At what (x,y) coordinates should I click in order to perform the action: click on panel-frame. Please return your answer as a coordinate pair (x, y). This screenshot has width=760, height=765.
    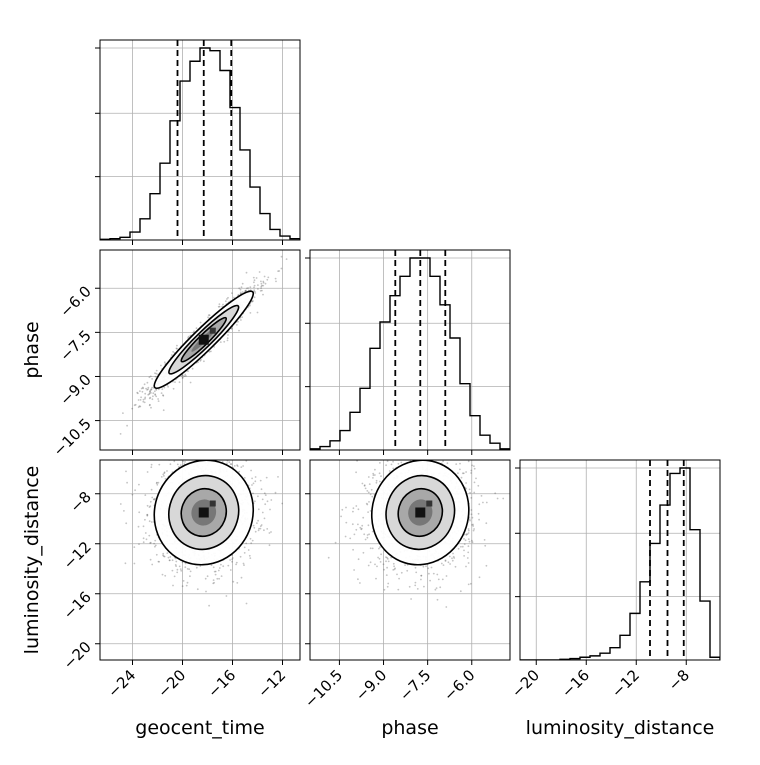
    Looking at the image, I should click on (410, 350).